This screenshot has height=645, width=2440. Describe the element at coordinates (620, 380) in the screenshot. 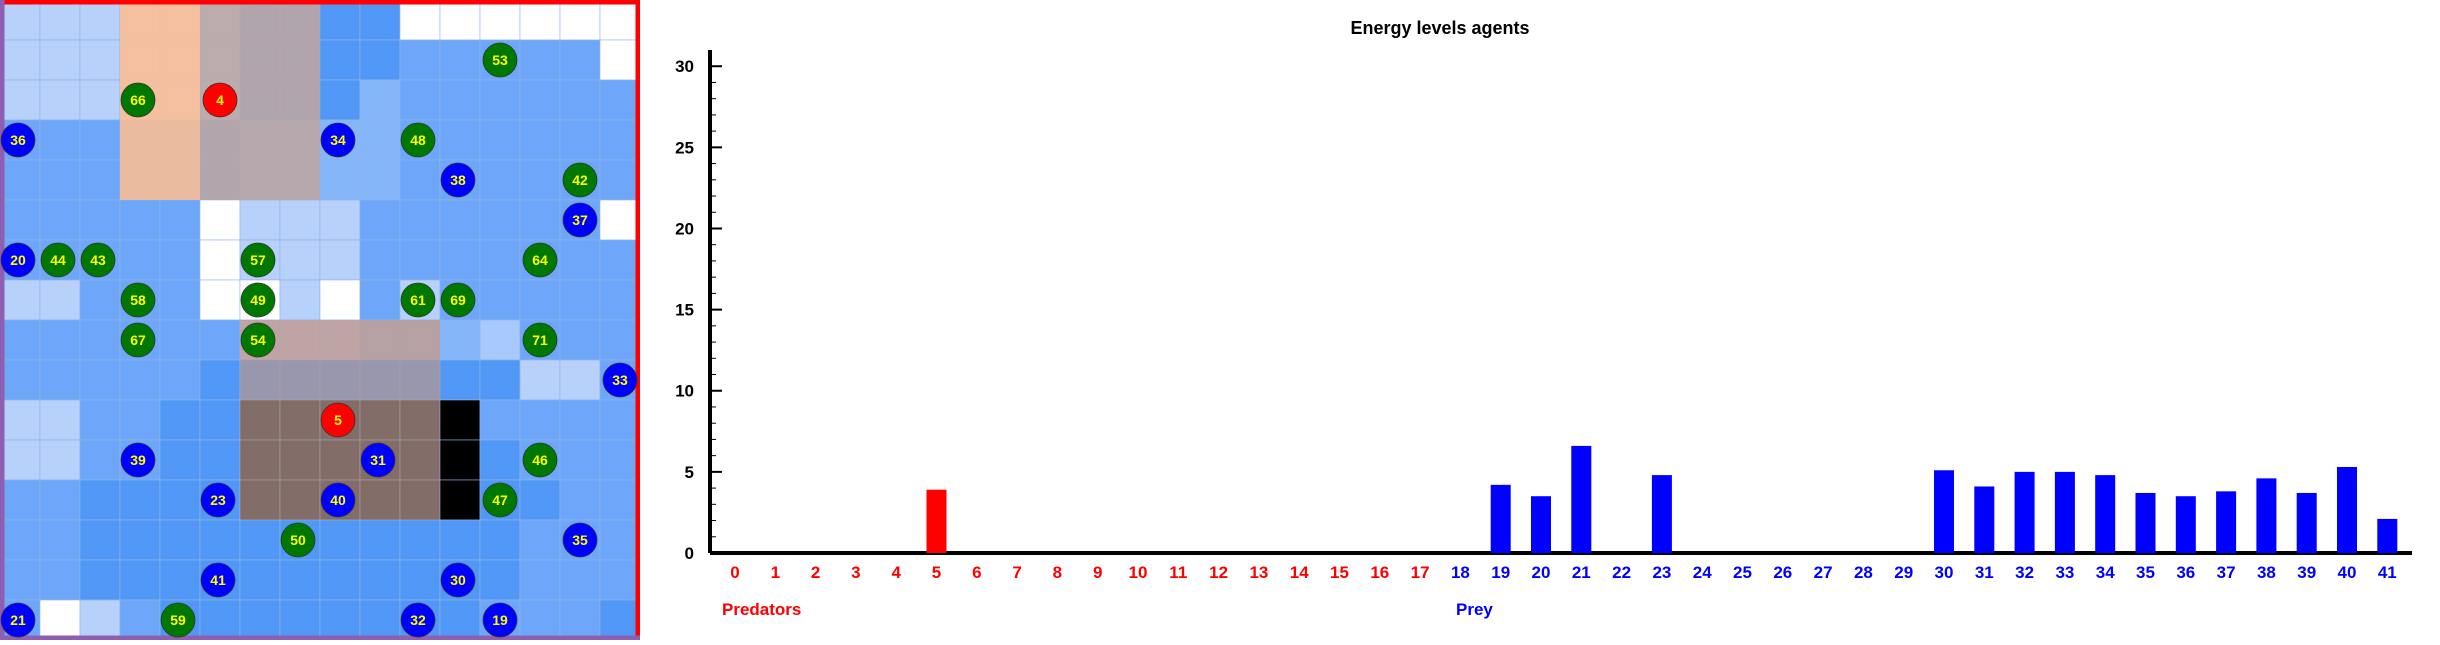

I see `agent-label: 33` at that location.